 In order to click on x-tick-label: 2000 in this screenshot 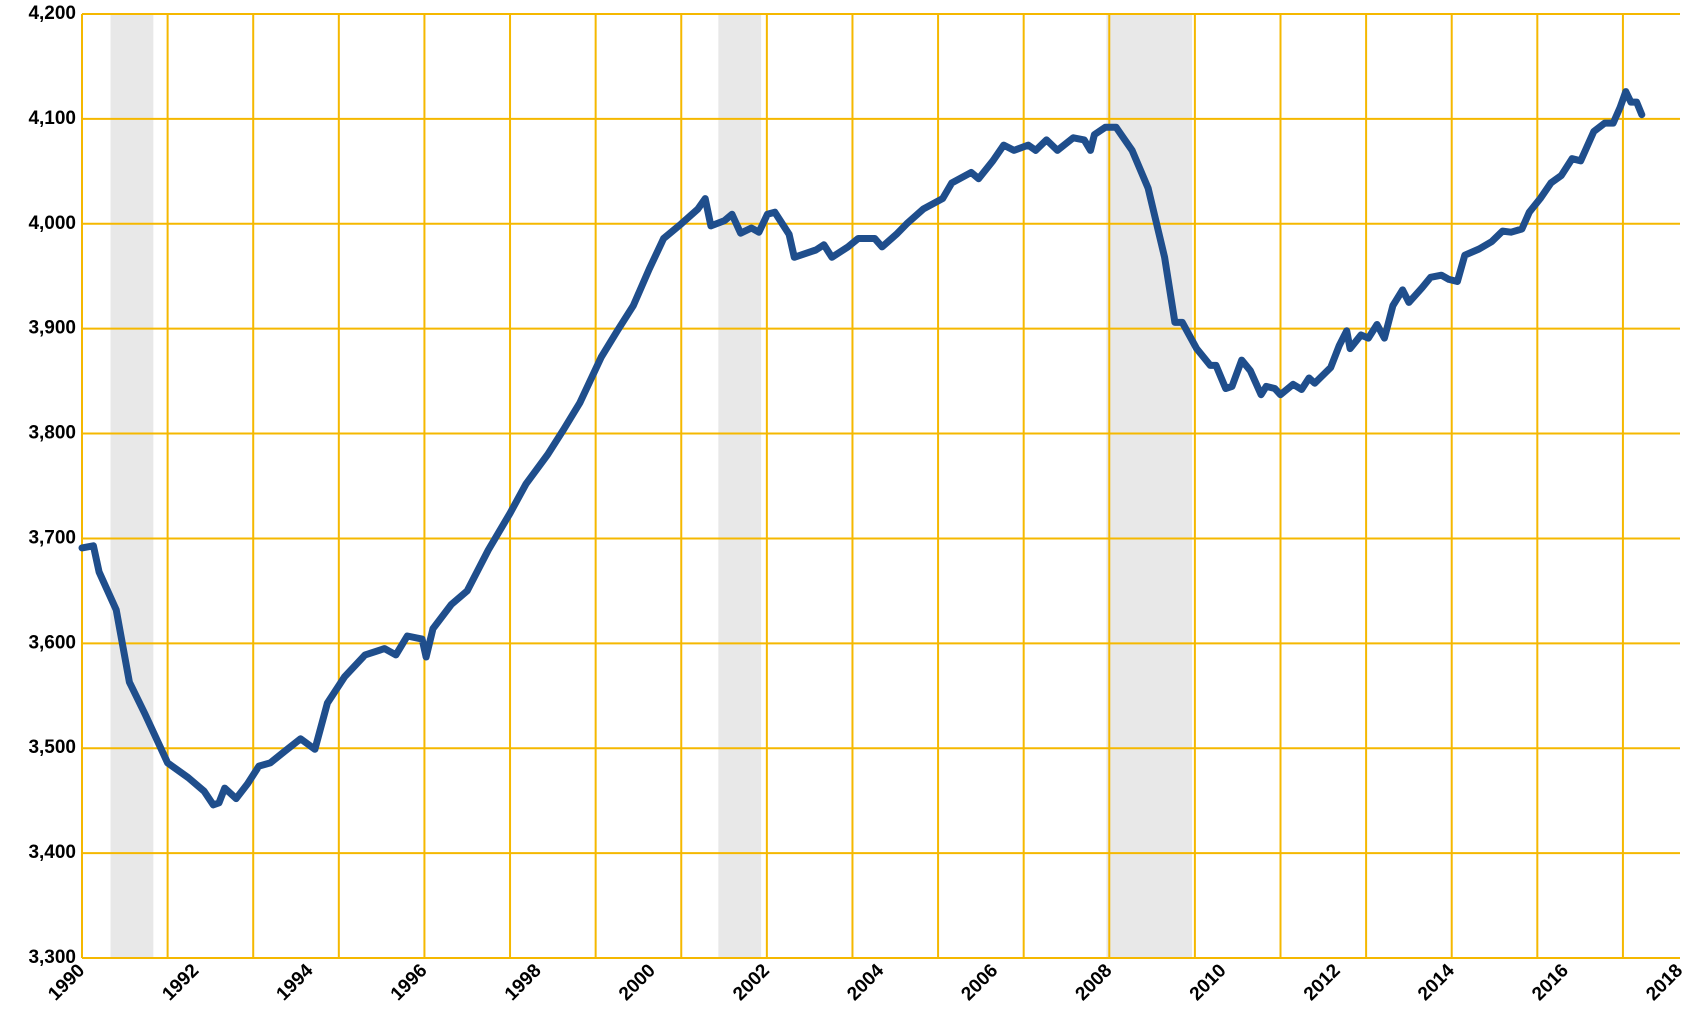, I will do `click(637, 982)`.